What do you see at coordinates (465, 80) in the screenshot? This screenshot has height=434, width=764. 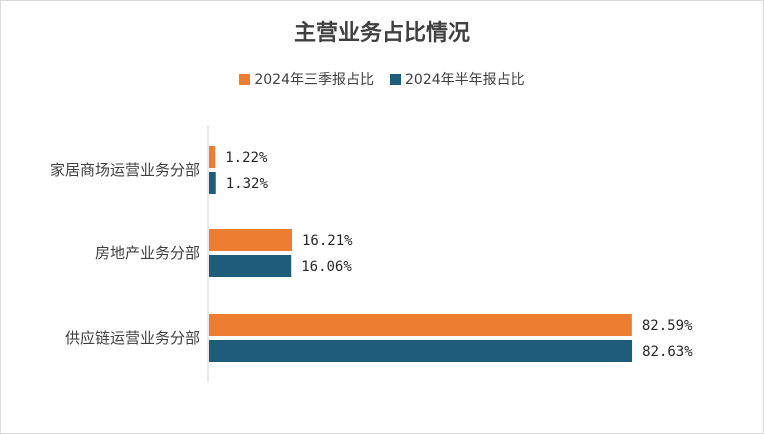 I see `legend-label-series-2: 2024年半年报占比` at bounding box center [465, 80].